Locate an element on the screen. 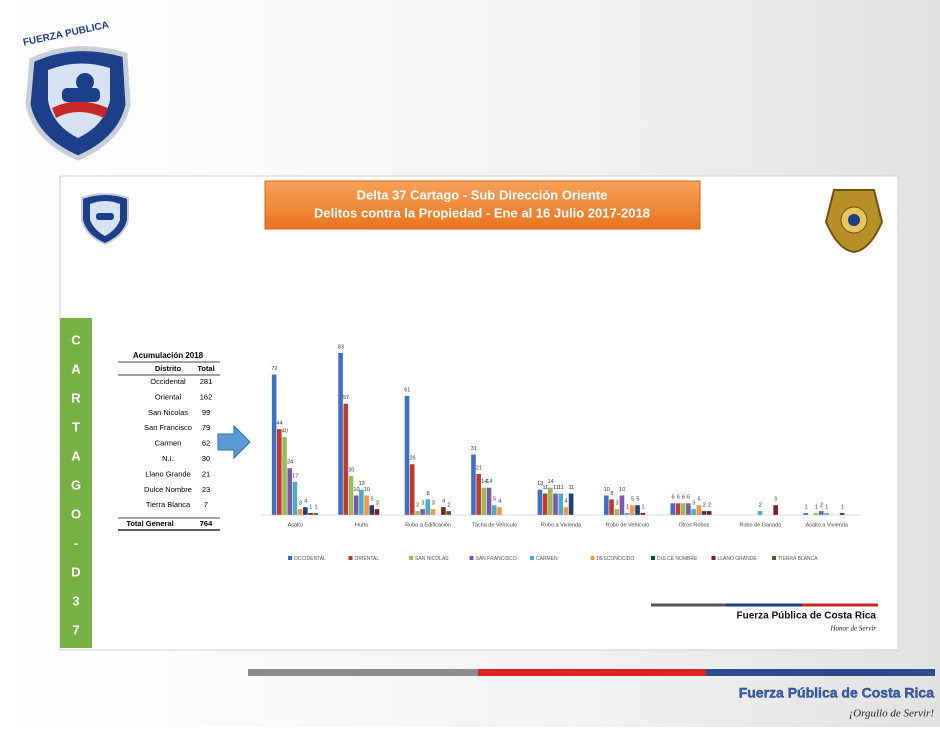 Image resolution: width=940 pixels, height=732 pixels. footer-motto: ¡Orgullo de Servir! is located at coordinates (891, 714).